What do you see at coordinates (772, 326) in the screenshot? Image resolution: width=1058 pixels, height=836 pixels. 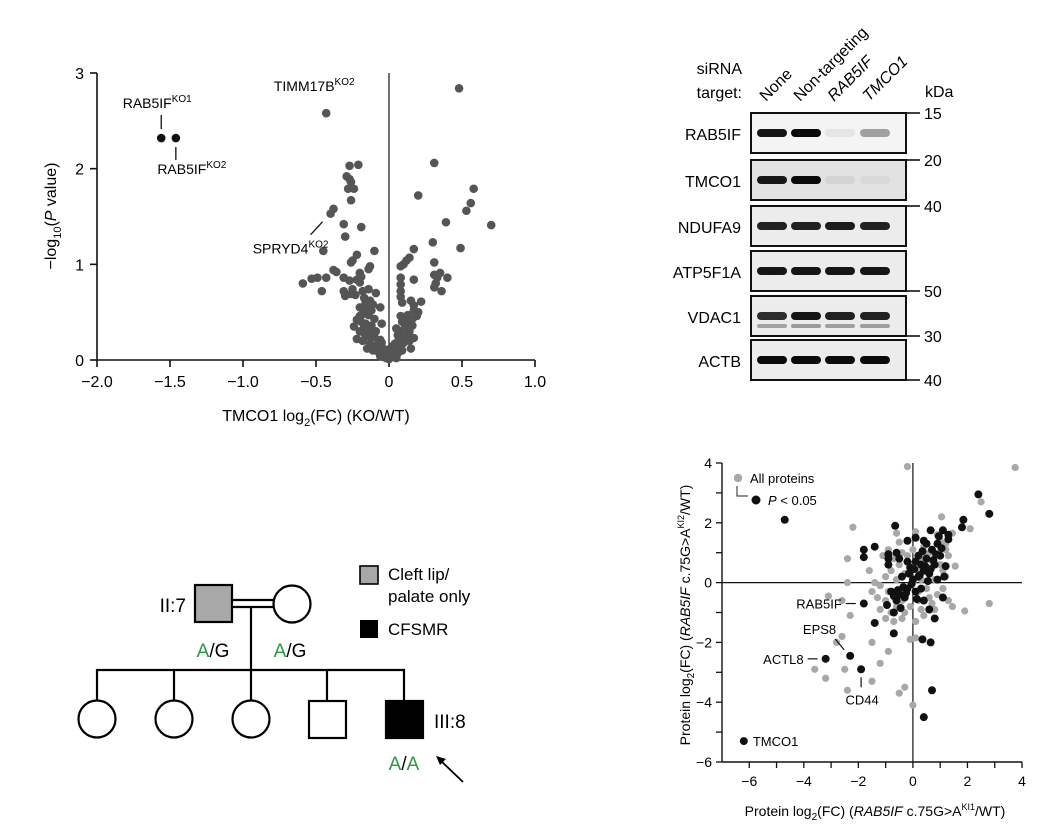 I see `blot-band-secondary` at bounding box center [772, 326].